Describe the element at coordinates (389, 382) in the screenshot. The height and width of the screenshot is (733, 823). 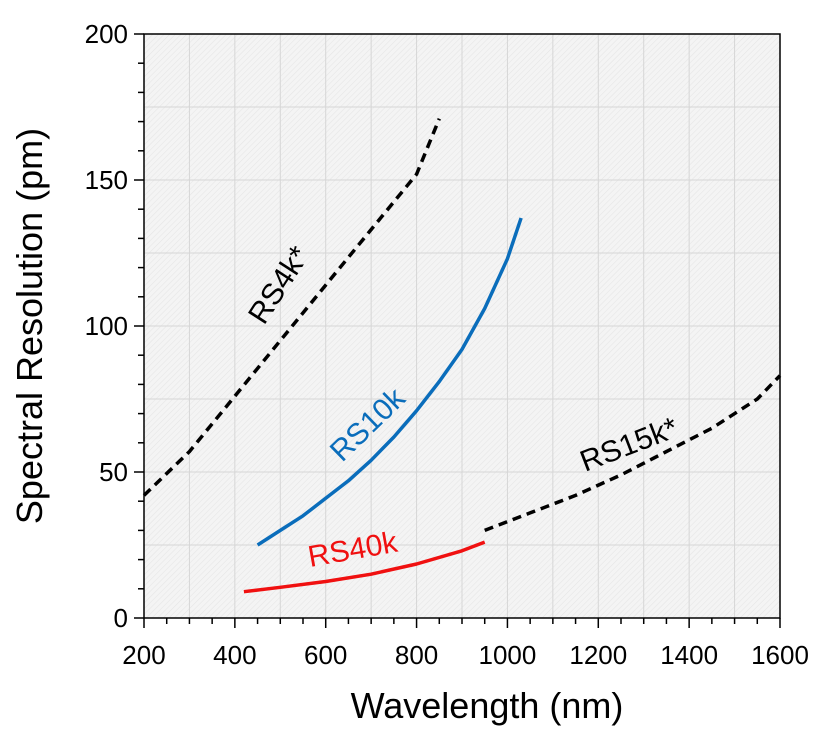
I see `series-line-rs10k` at that location.